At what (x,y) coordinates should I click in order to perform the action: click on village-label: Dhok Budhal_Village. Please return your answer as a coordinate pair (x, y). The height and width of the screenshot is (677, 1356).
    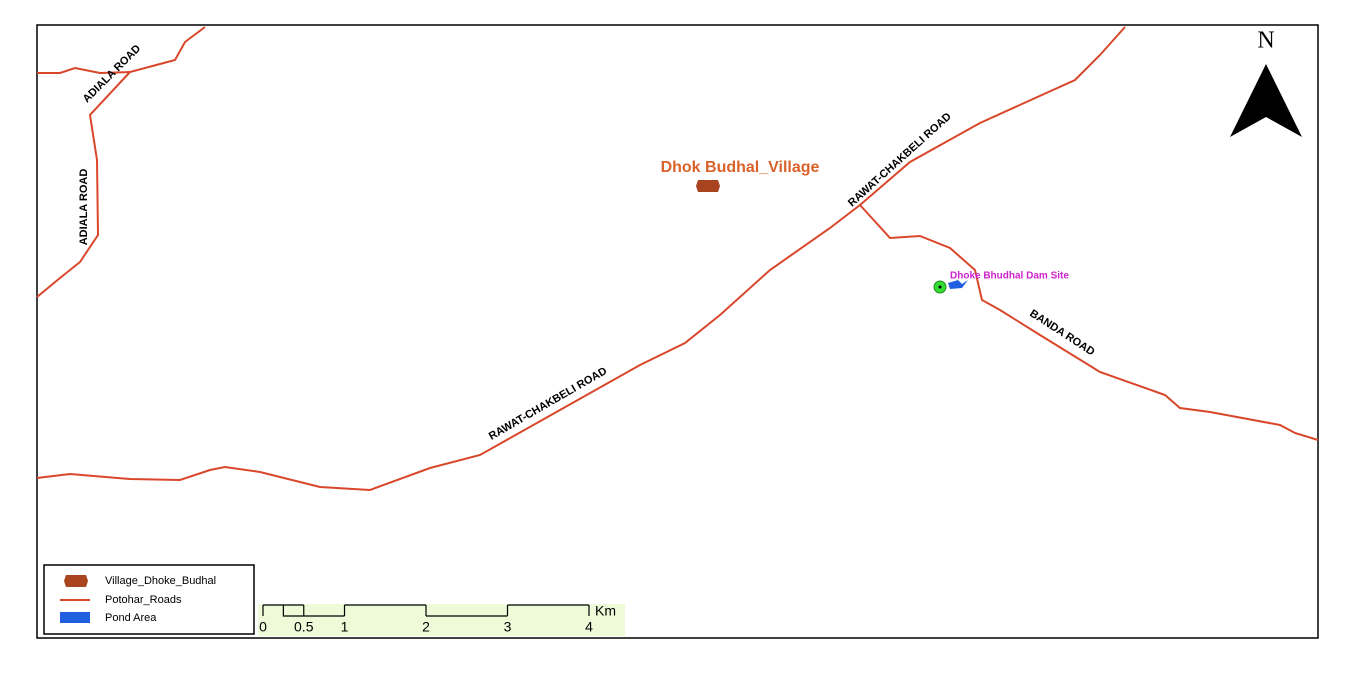
    Looking at the image, I should click on (740, 167).